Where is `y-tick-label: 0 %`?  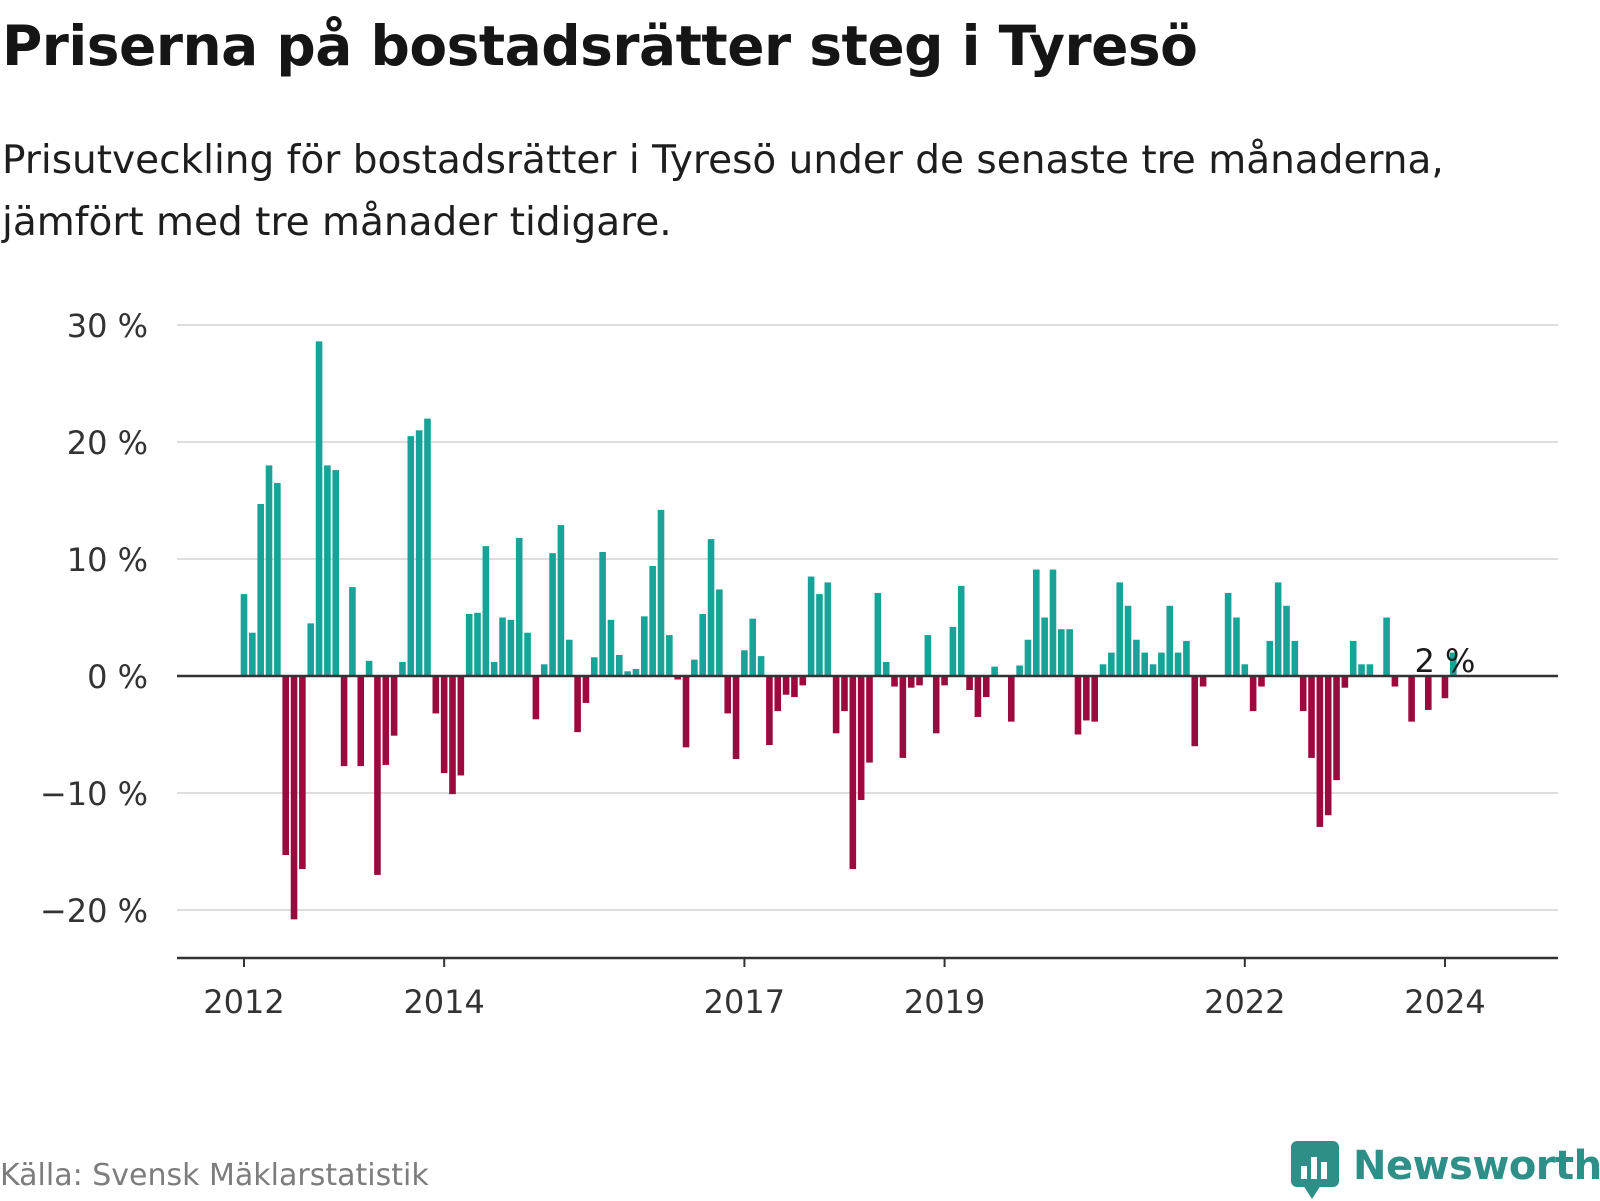
y-tick-label: 0 % is located at coordinates (117, 677).